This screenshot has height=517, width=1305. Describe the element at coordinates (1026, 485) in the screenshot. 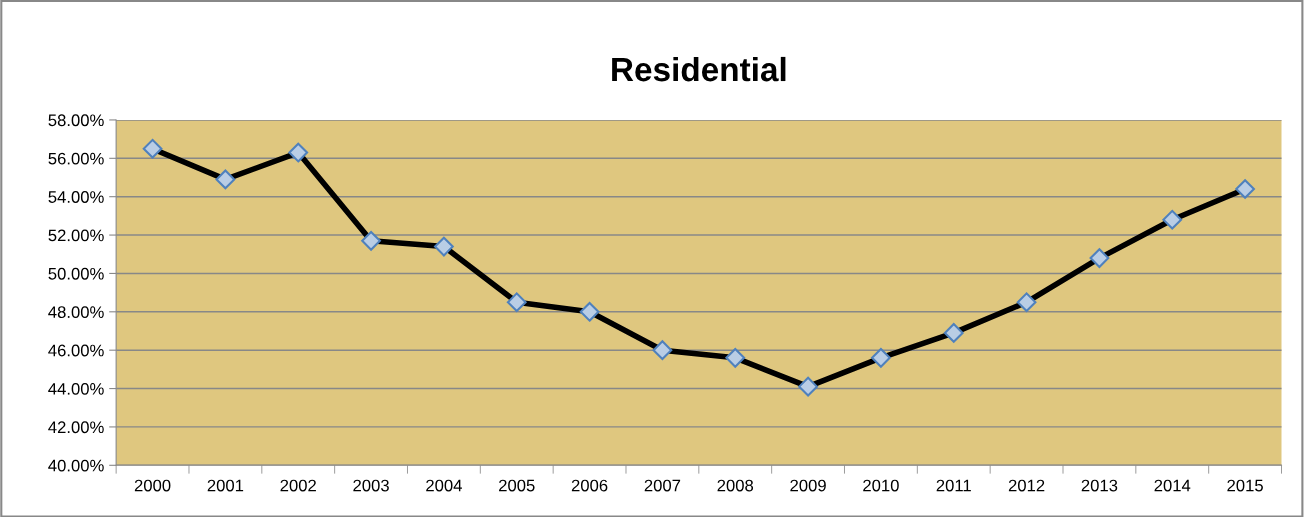

I see `x-tick-label: 2012` at that location.